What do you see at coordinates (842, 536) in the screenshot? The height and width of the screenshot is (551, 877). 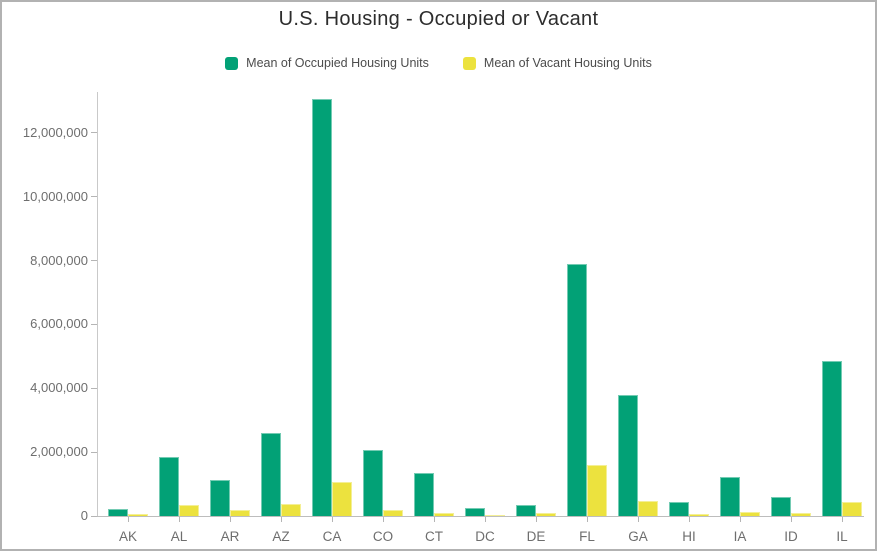 I see `x-axis-label-IL: IL` at bounding box center [842, 536].